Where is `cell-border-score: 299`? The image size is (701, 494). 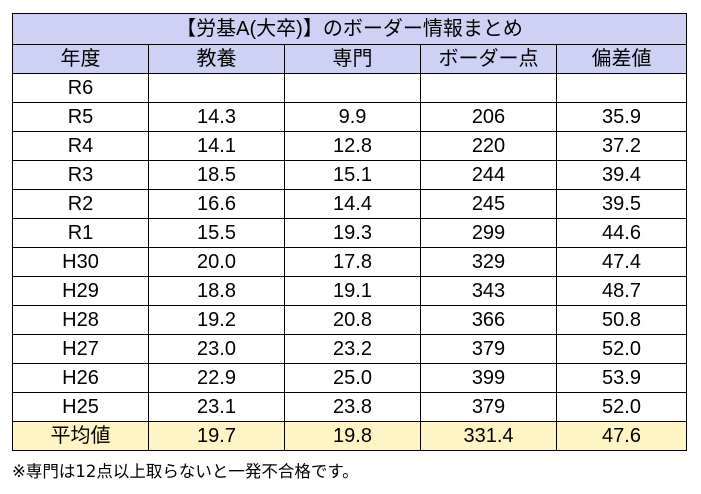 cell-border-score: 299 is located at coordinates (488, 233).